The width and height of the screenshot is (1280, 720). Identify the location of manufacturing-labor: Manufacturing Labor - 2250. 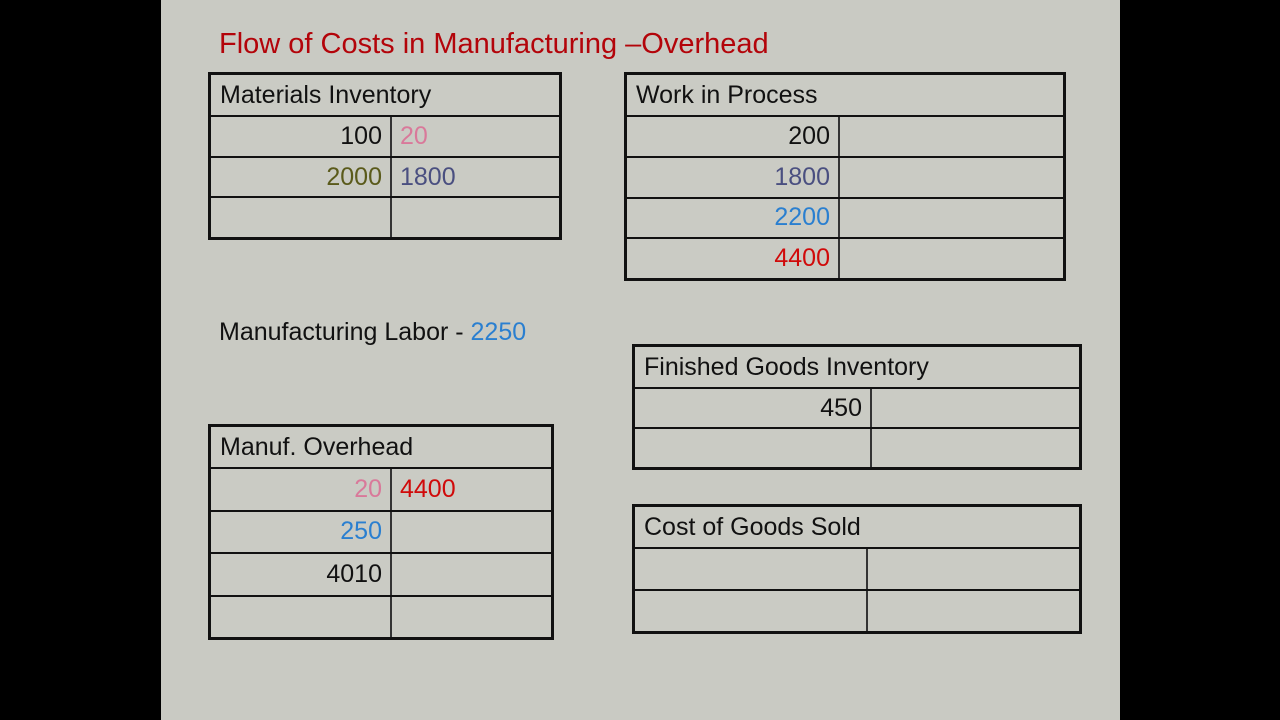
(372, 332).